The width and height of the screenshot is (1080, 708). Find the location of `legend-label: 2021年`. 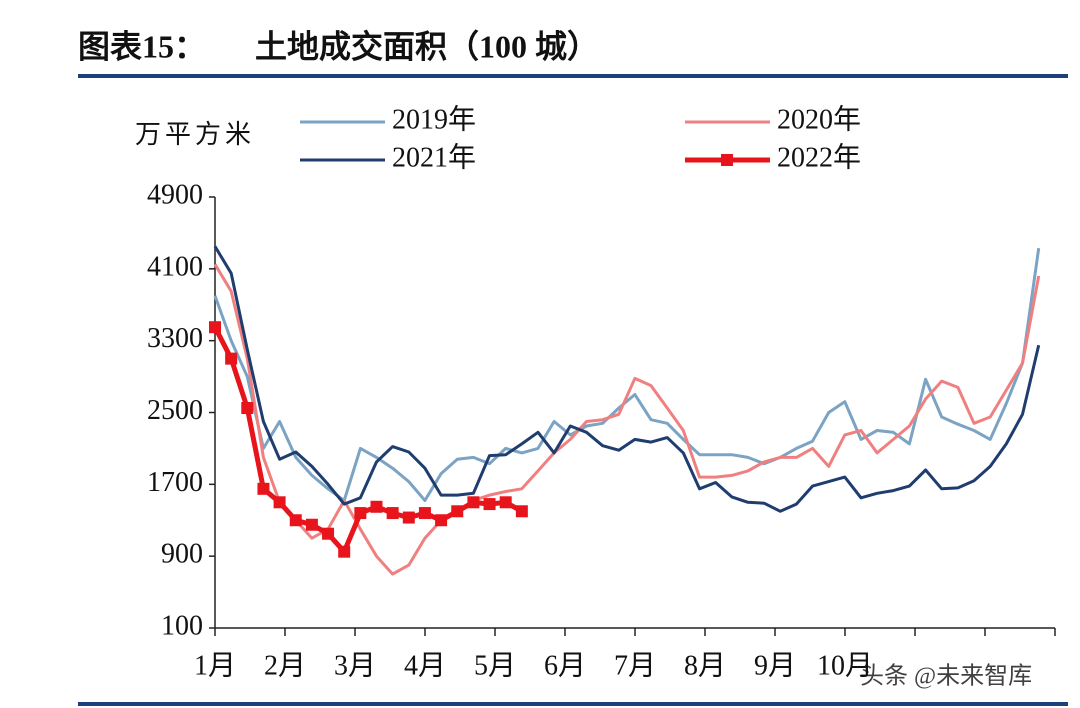

legend-label: 2021年 is located at coordinates (434, 157).